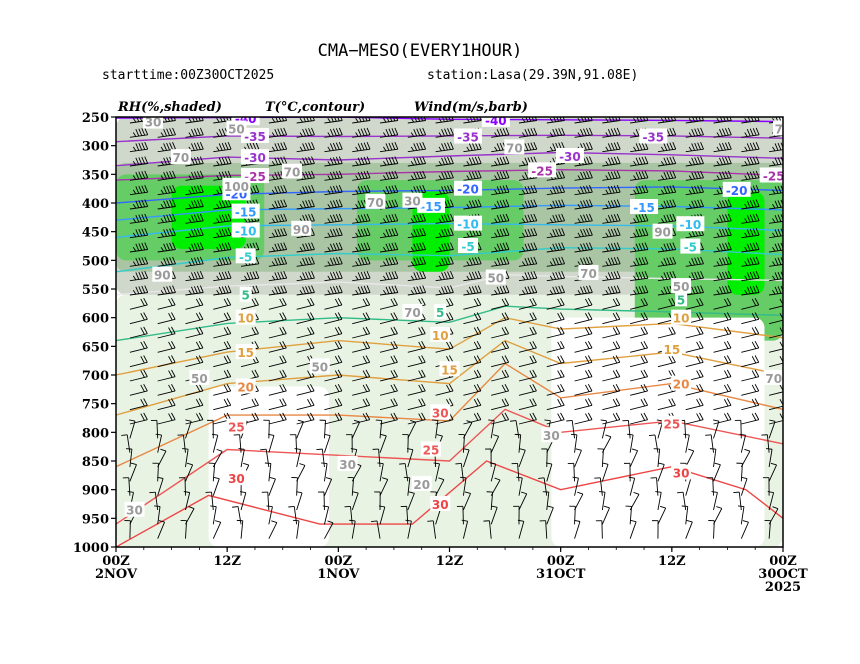 The width and height of the screenshot is (860, 664). I want to click on rh-label-bg, so click(199, 377).